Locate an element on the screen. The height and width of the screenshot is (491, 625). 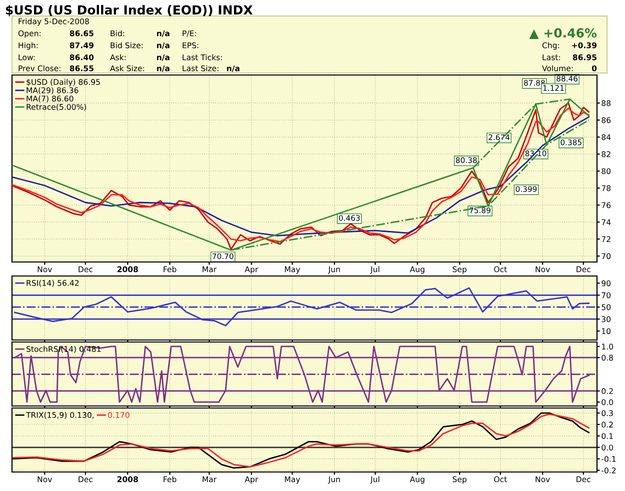
text: $USD (US Dollar Index (EOD)) INDX is located at coordinates (129, 10).